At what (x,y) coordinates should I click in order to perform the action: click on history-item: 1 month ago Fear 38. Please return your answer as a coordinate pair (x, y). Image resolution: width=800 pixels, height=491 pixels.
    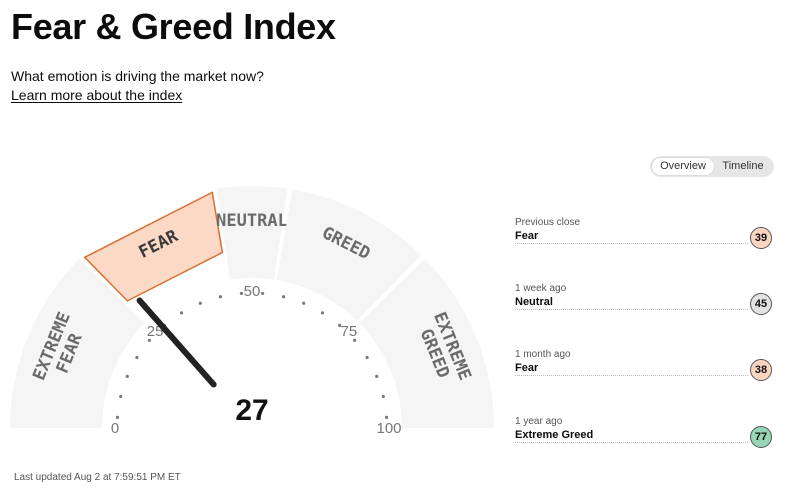
    Looking at the image, I should click on (643, 367).